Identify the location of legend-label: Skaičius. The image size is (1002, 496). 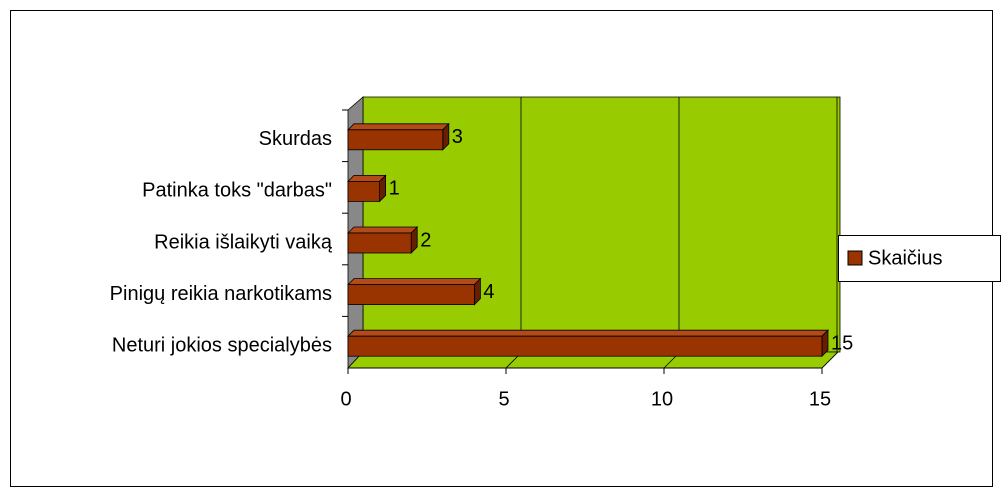
(905, 258).